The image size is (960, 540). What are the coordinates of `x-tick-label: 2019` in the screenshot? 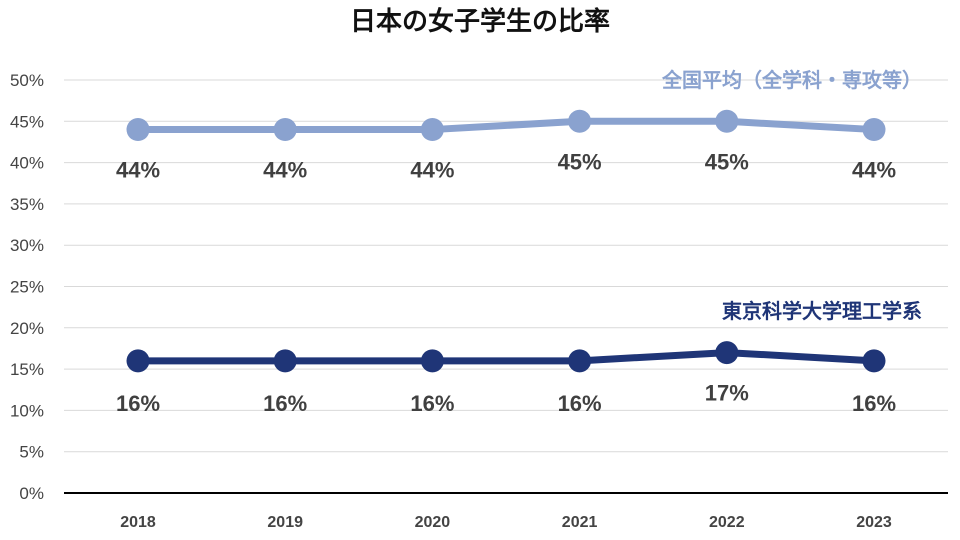 It's located at (285, 522).